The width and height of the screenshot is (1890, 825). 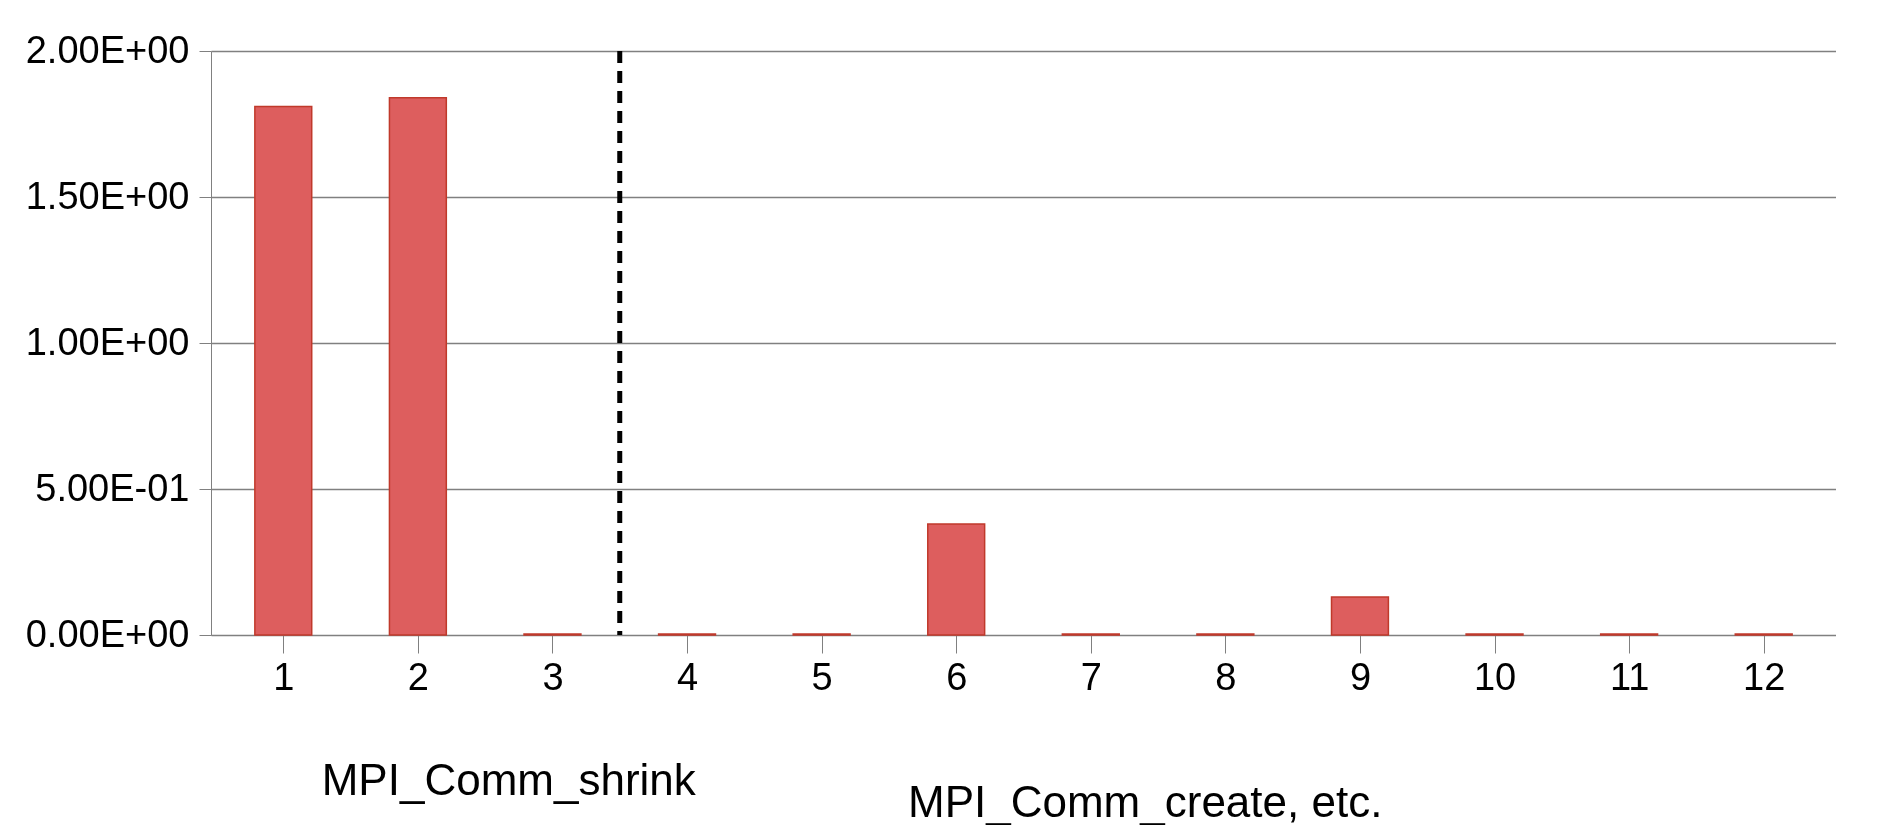 I want to click on x-tick-label: 7, so click(x=1091, y=676).